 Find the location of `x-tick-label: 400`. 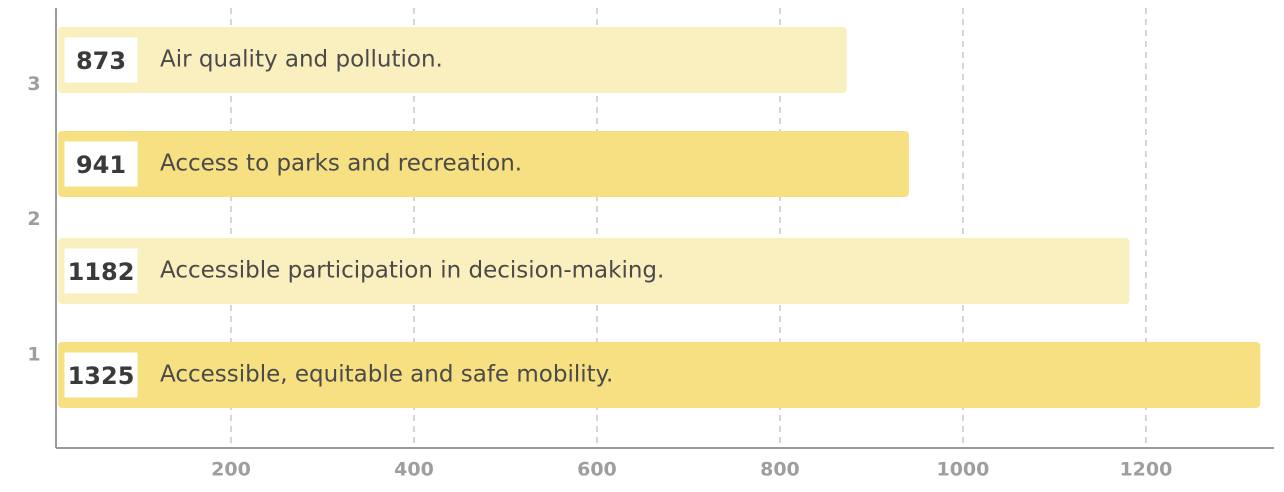

x-tick-label: 400 is located at coordinates (414, 470).